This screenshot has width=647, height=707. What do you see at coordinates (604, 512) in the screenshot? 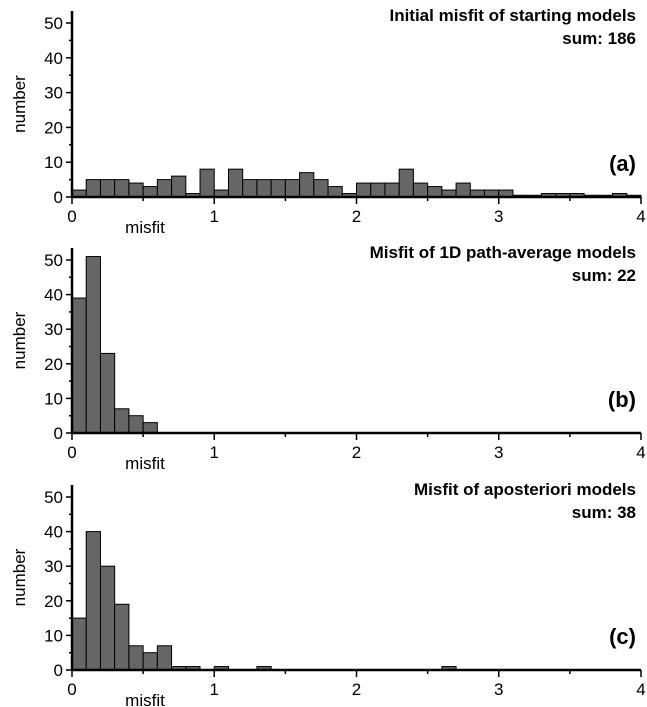
I see `chart-subtitle: sum: 38` at bounding box center [604, 512].